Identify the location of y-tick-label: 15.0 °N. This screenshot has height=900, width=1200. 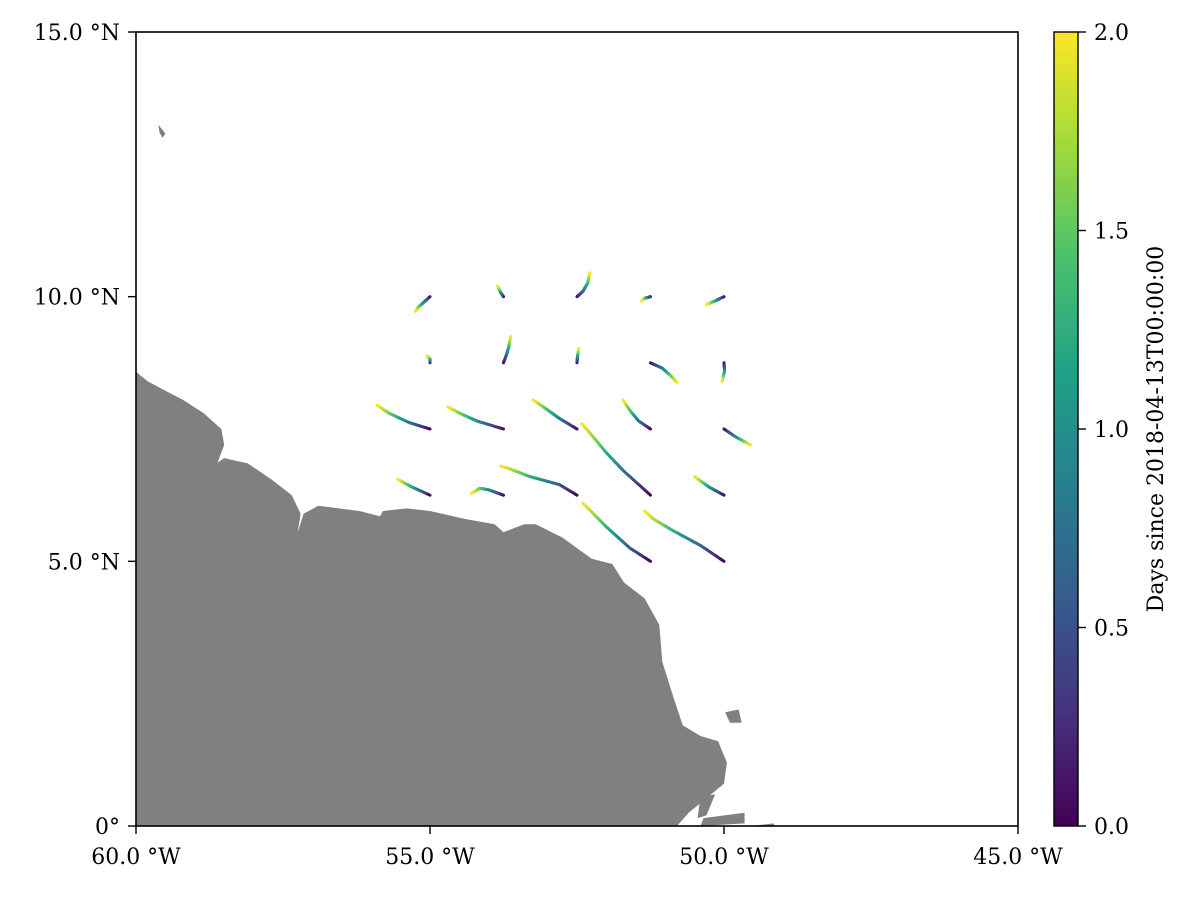
(77, 33).